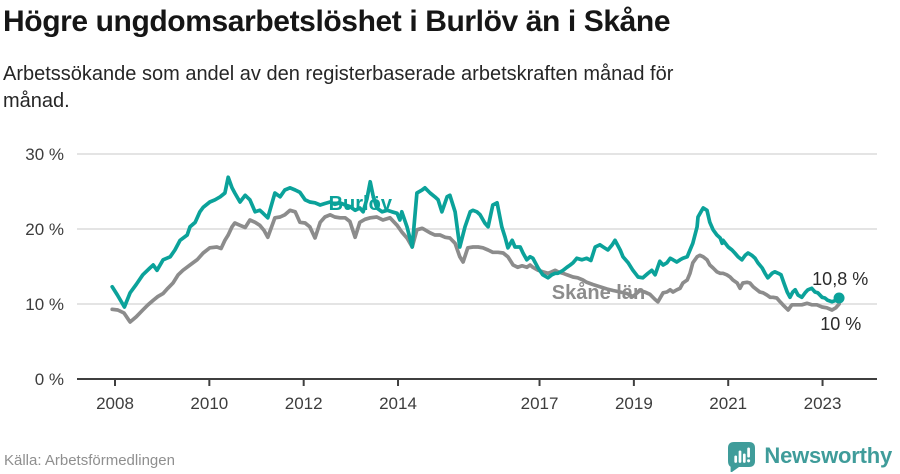 This screenshot has width=900, height=474. Describe the element at coordinates (742, 457) in the screenshot. I see `newsworthy-bubble-chart-icon` at that location.